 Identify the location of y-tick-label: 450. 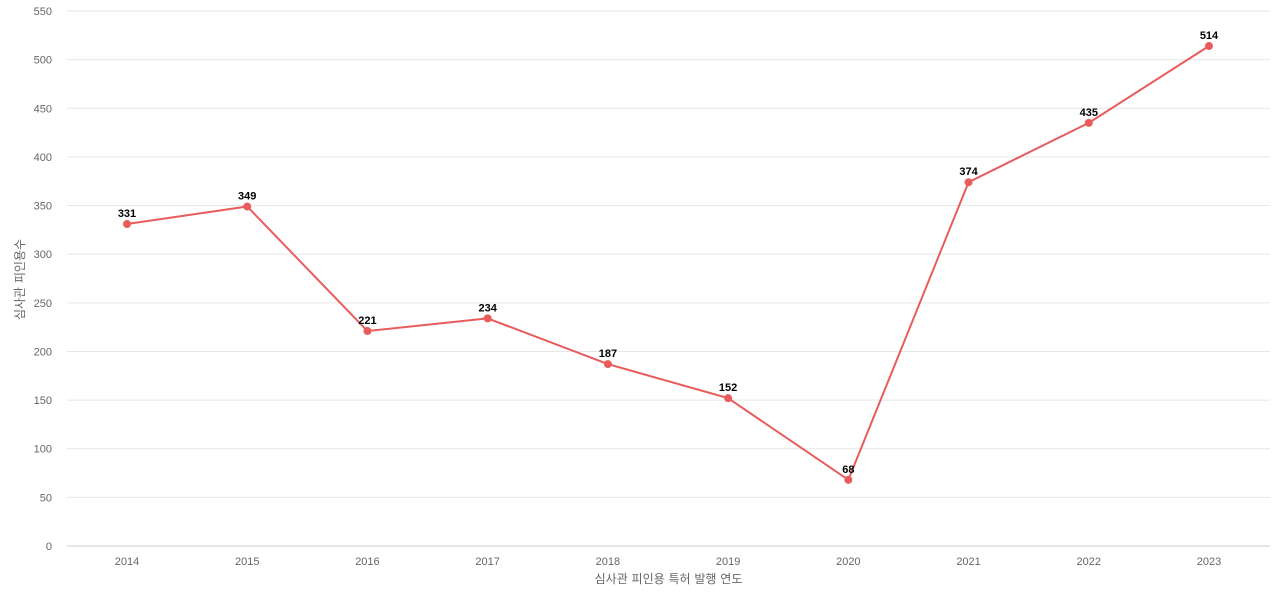
(43, 109).